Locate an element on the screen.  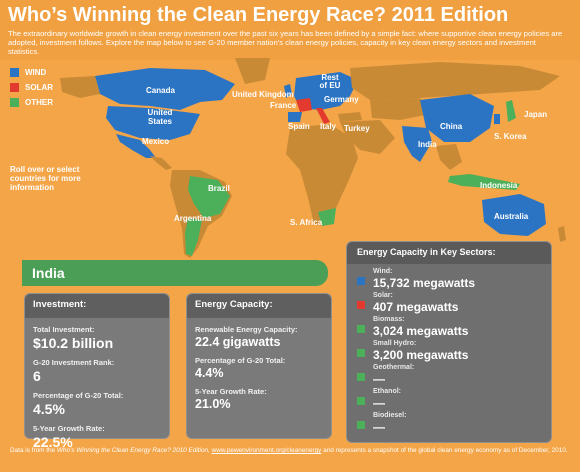
land-alaska is located at coordinates (80, 87).